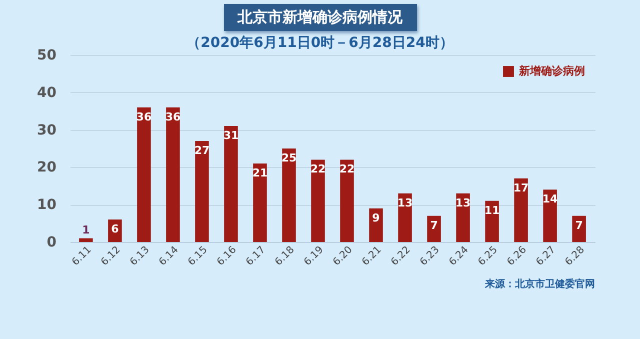 The image size is (640, 339). What do you see at coordinates (115, 229) in the screenshot?
I see `data-label: 6` at bounding box center [115, 229].